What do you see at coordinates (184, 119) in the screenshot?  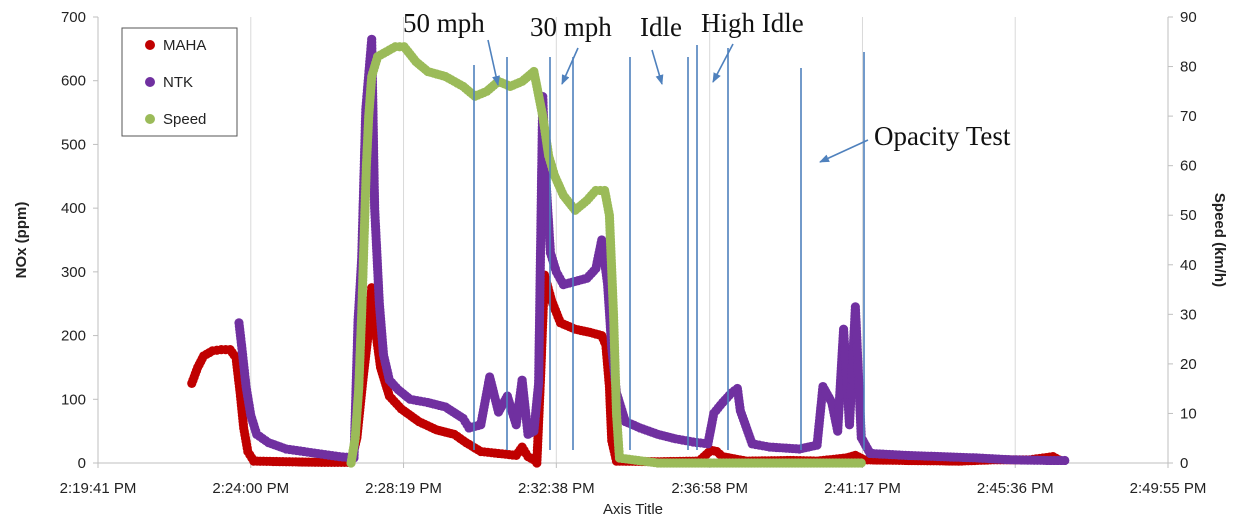 I see `legend-label-speed: Speed` at bounding box center [184, 119].